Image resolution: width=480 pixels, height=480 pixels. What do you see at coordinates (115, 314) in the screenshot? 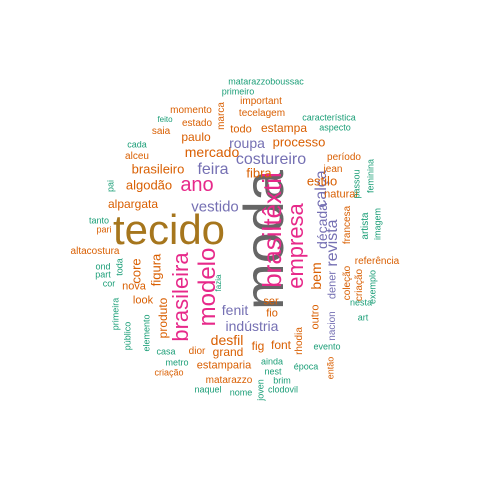
I see `word-primeira: primeira` at bounding box center [115, 314].